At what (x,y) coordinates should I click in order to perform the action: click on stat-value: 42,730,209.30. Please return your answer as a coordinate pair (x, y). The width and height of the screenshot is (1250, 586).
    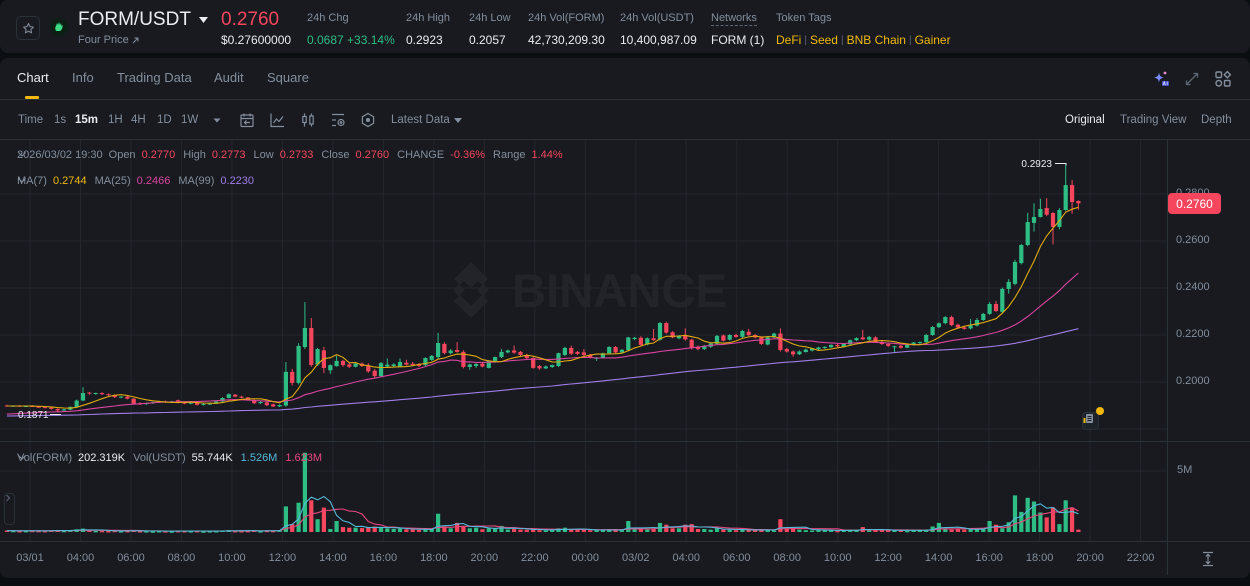
    Looking at the image, I should click on (566, 40).